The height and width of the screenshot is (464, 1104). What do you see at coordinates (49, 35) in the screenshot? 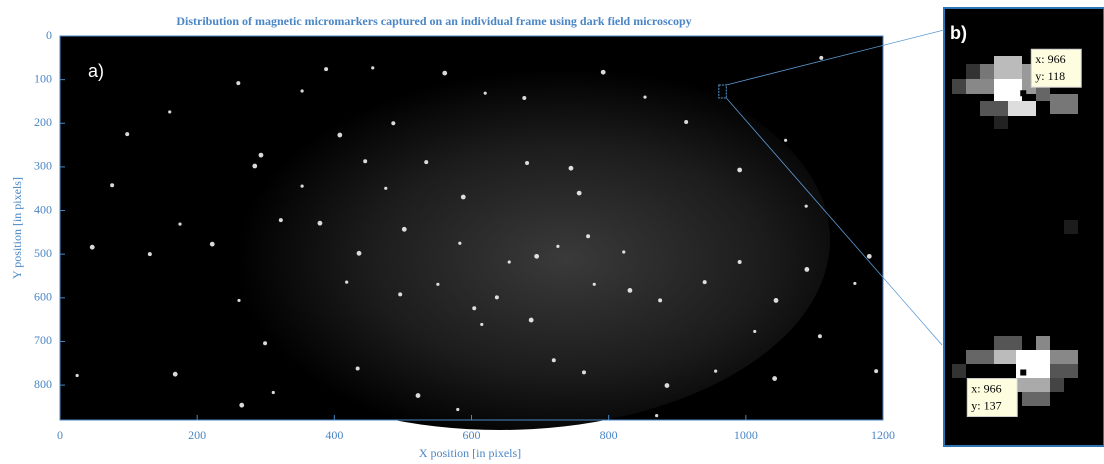
I see `y-tick-label: 0` at bounding box center [49, 35].